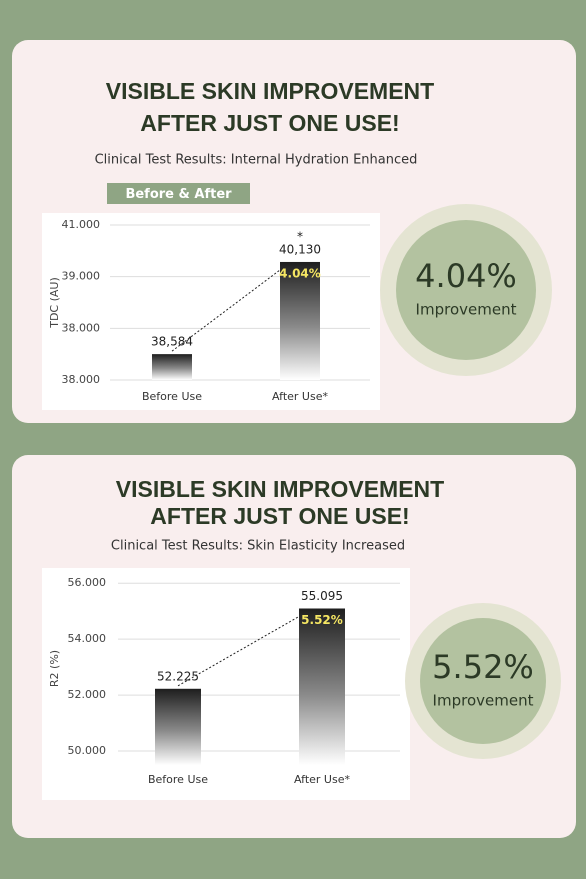 The height and width of the screenshot is (879, 586). Describe the element at coordinates (322, 596) in the screenshot. I see `data-label: 55.095` at that location.